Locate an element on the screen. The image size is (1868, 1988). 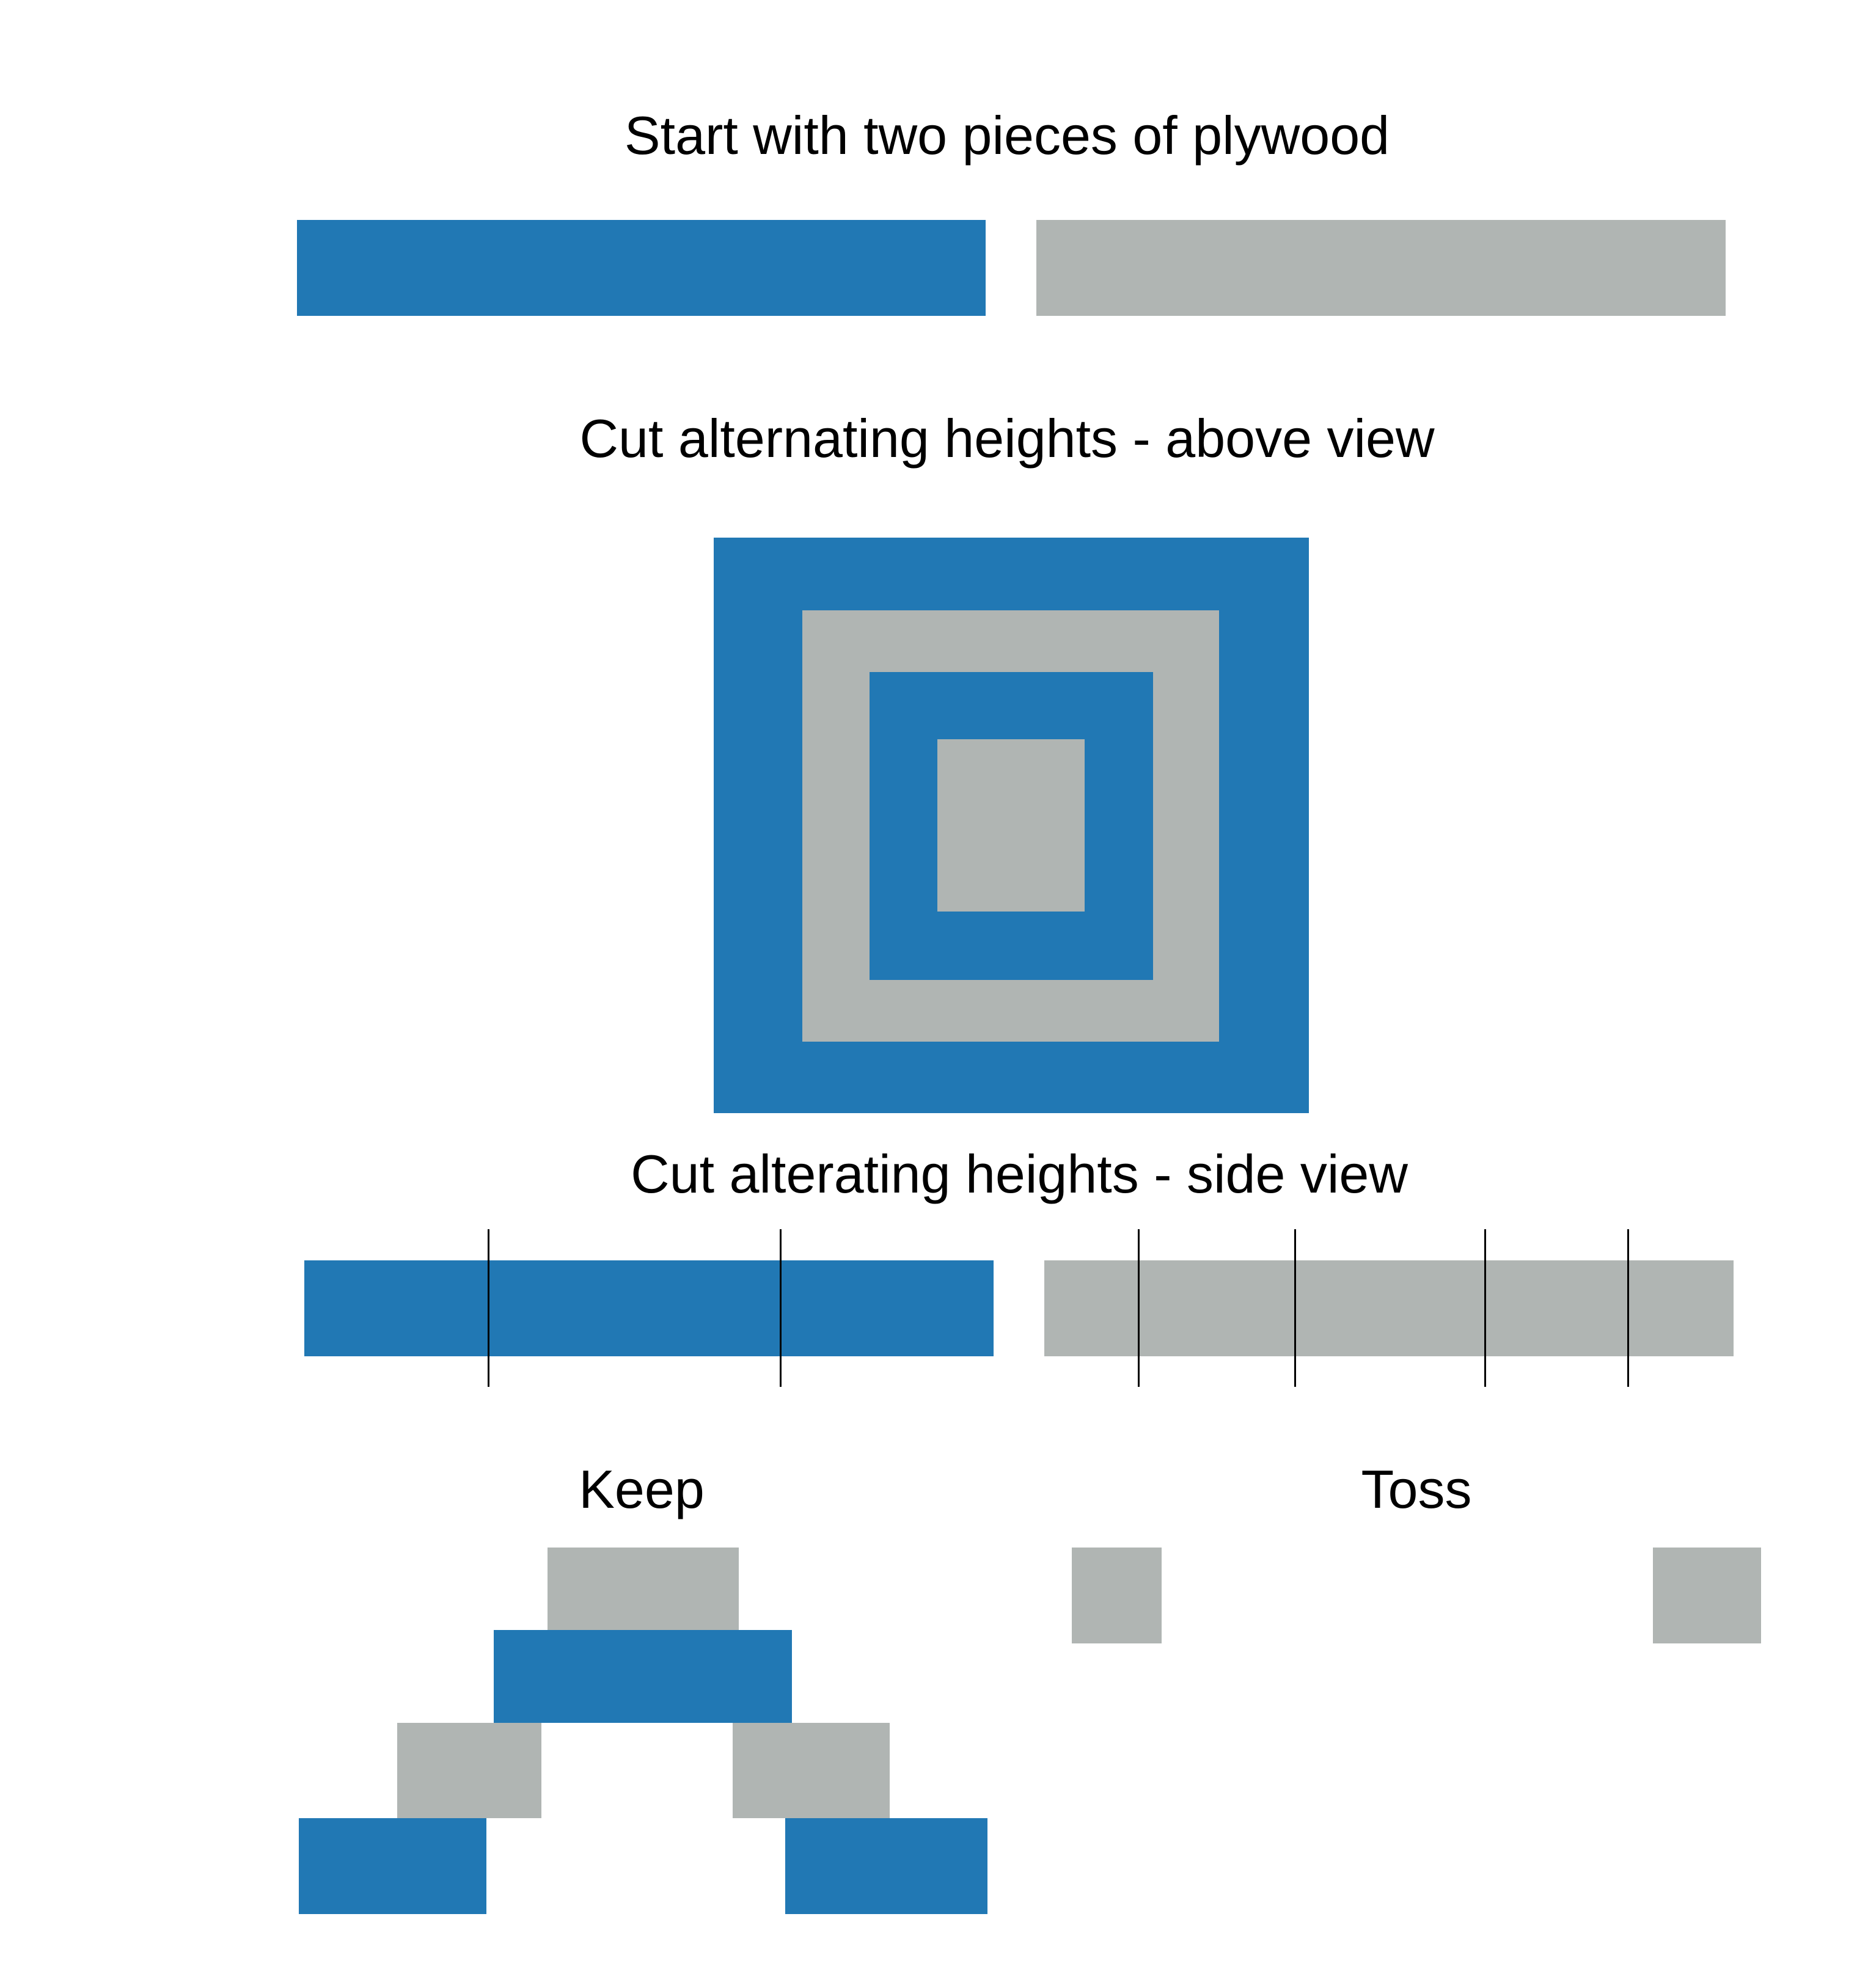
toss-label: Toss is located at coordinates (1417, 1489).